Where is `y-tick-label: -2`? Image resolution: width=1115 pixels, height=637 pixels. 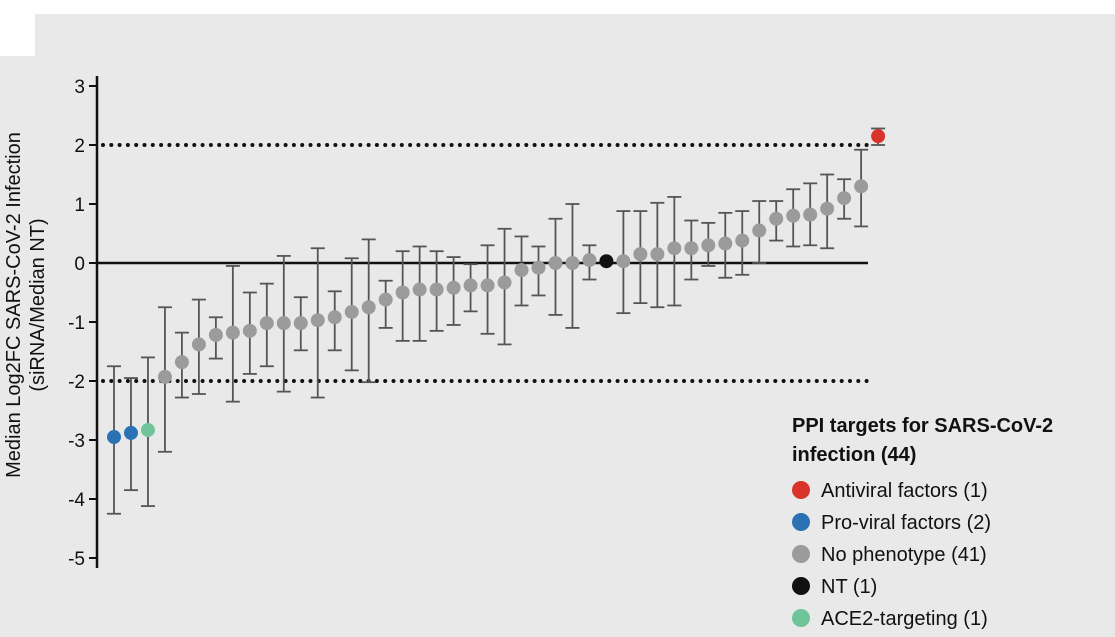 y-tick-label: -2 is located at coordinates (76, 382).